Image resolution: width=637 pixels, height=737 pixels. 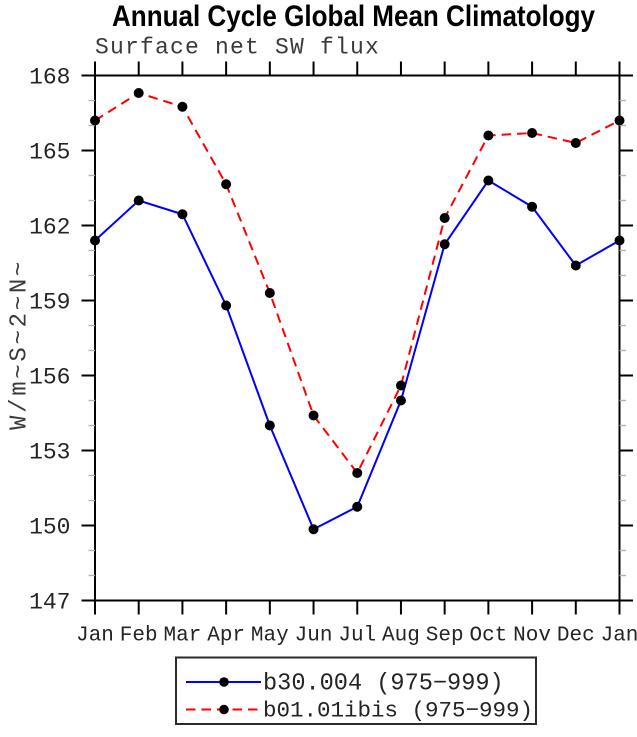 I want to click on svg-text: 165, so click(x=49, y=153).